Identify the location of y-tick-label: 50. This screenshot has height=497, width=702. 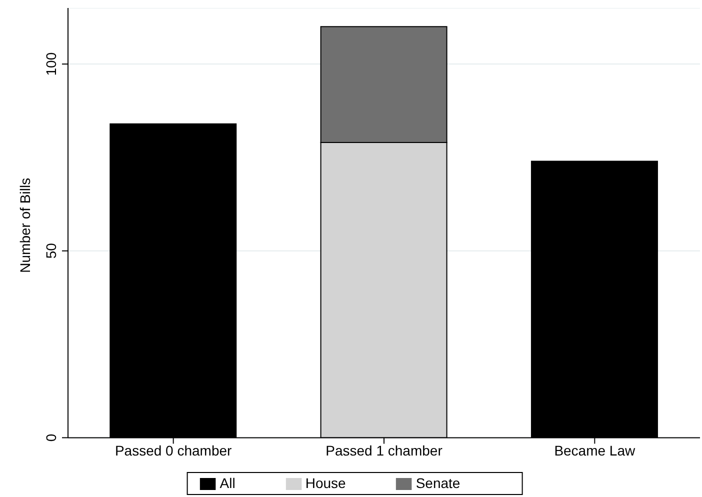
(51, 250).